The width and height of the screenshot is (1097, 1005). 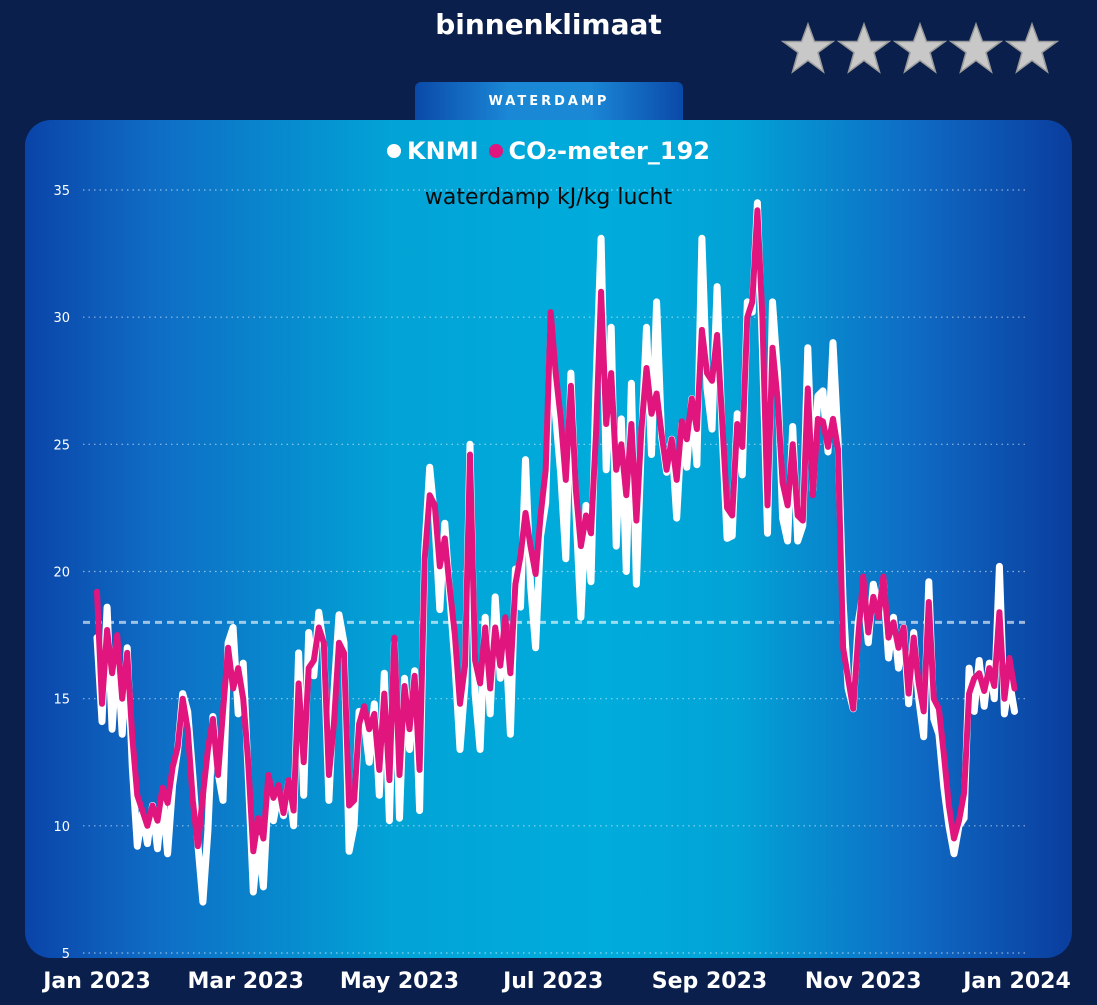 I want to click on legend-item-co2-meter: CO₂-meter_192, so click(x=599, y=151).